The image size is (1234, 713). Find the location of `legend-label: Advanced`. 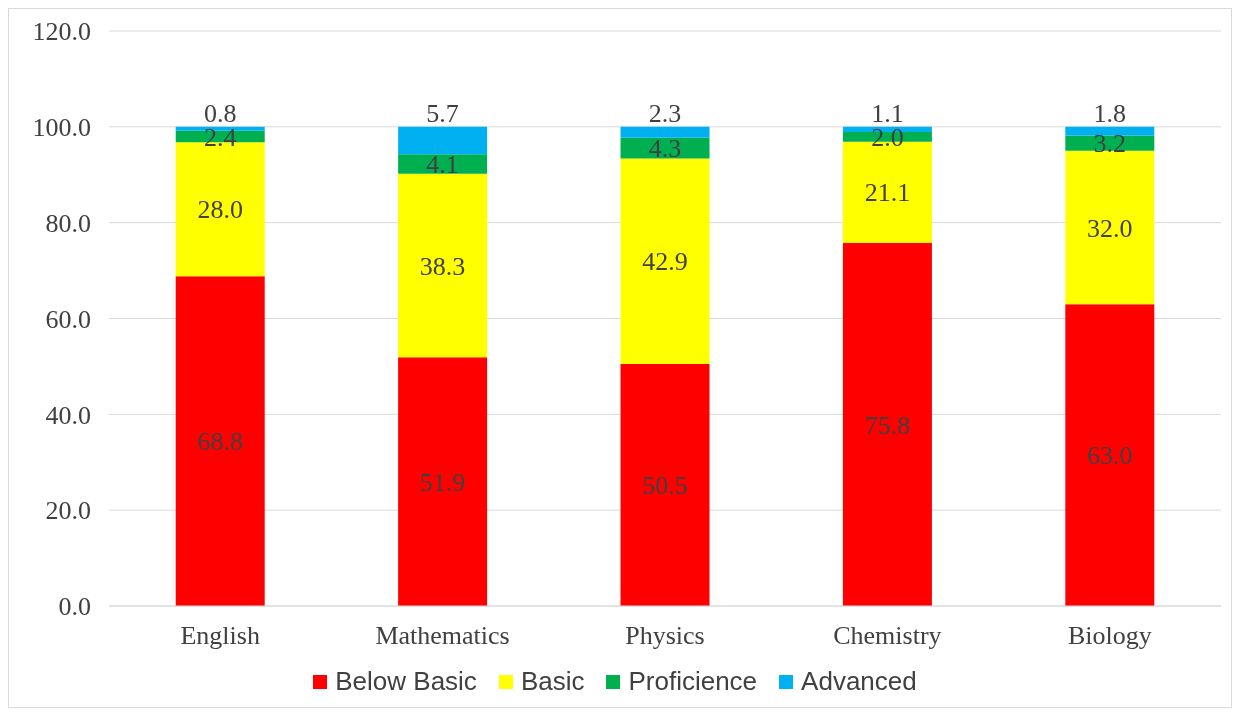

legend-label: Advanced is located at coordinates (858, 681).